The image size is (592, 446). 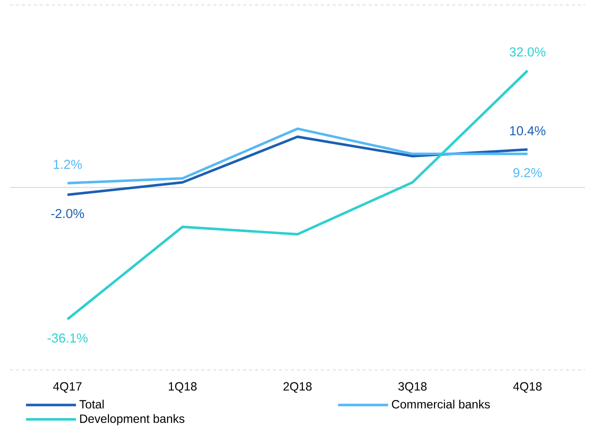 I want to click on legend-label: Total, so click(x=91, y=404).